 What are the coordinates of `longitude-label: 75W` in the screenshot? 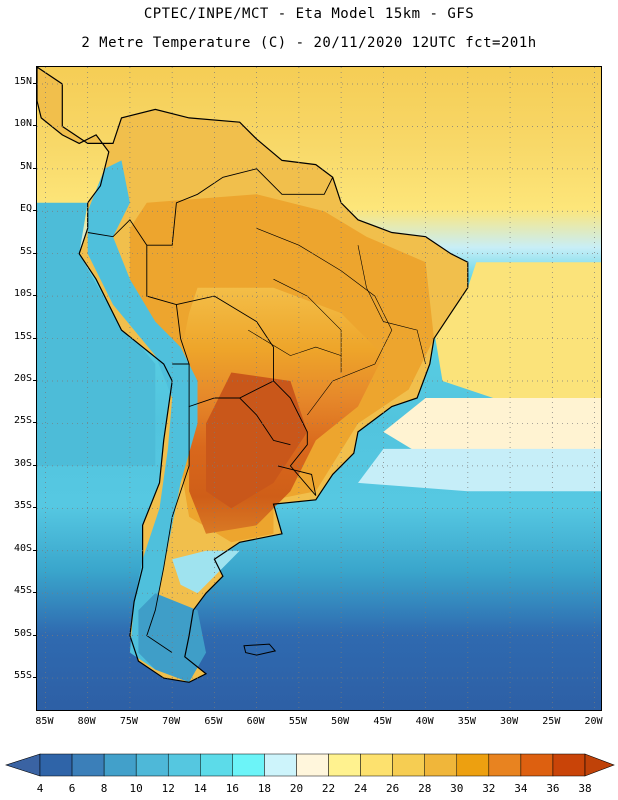 It's located at (128, 721).